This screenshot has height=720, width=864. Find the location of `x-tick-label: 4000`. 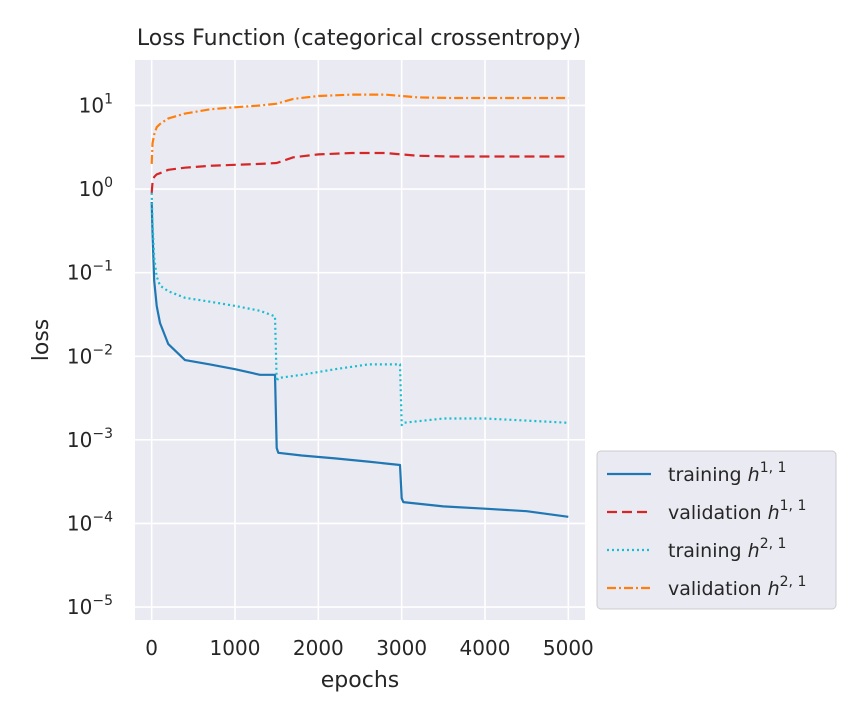

x-tick-label: 4000 is located at coordinates (485, 648).